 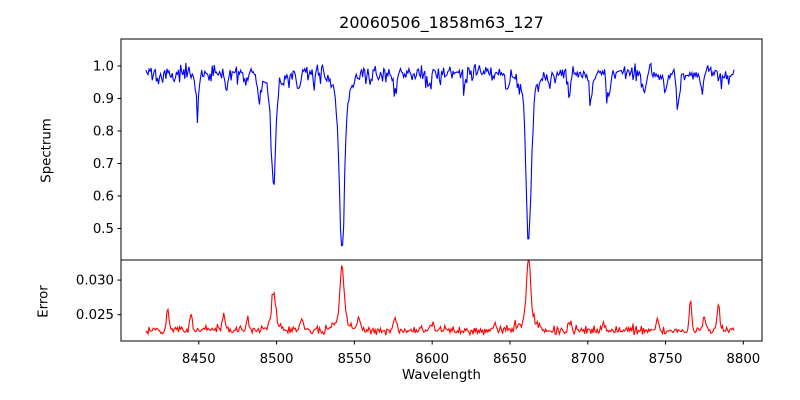 I want to click on y-axis-tick-label: 0.5, so click(x=103, y=229).